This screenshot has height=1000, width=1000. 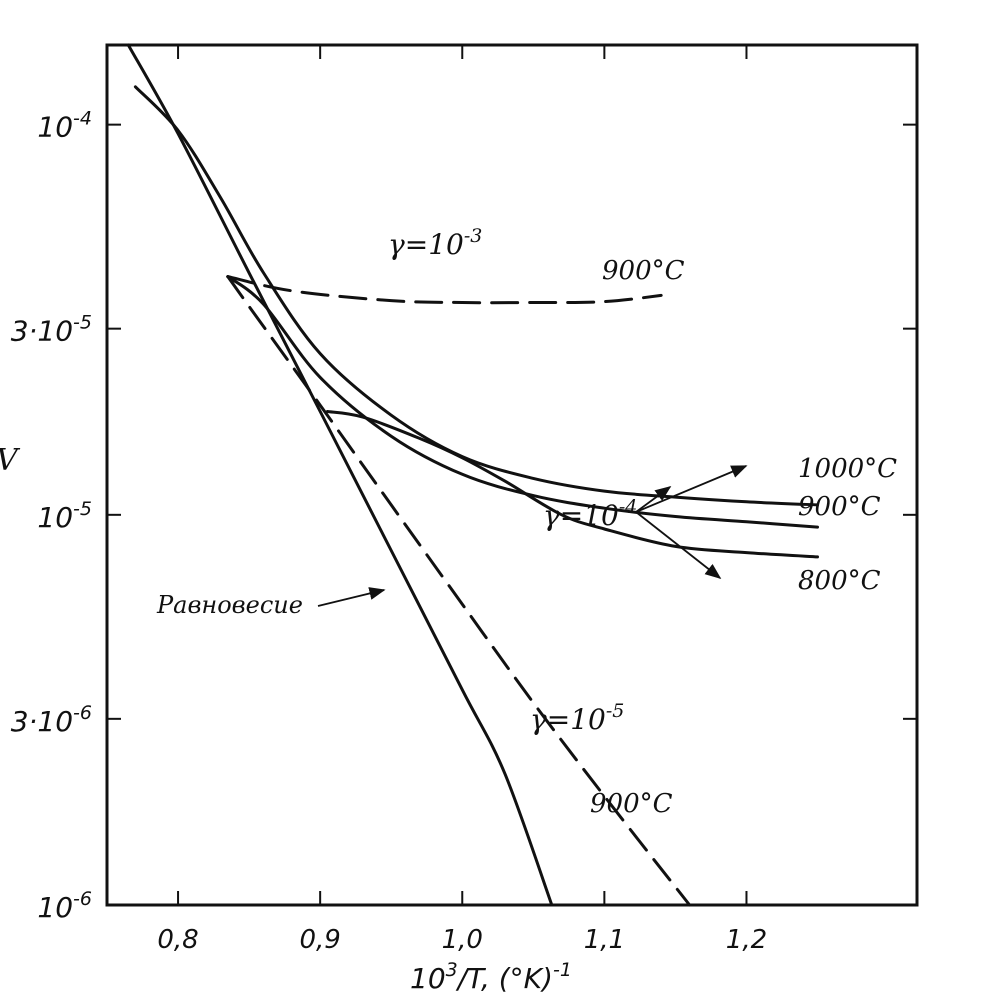 What do you see at coordinates (604, 940) in the screenshot?
I see `x-tick-label: 1,1` at bounding box center [604, 940].